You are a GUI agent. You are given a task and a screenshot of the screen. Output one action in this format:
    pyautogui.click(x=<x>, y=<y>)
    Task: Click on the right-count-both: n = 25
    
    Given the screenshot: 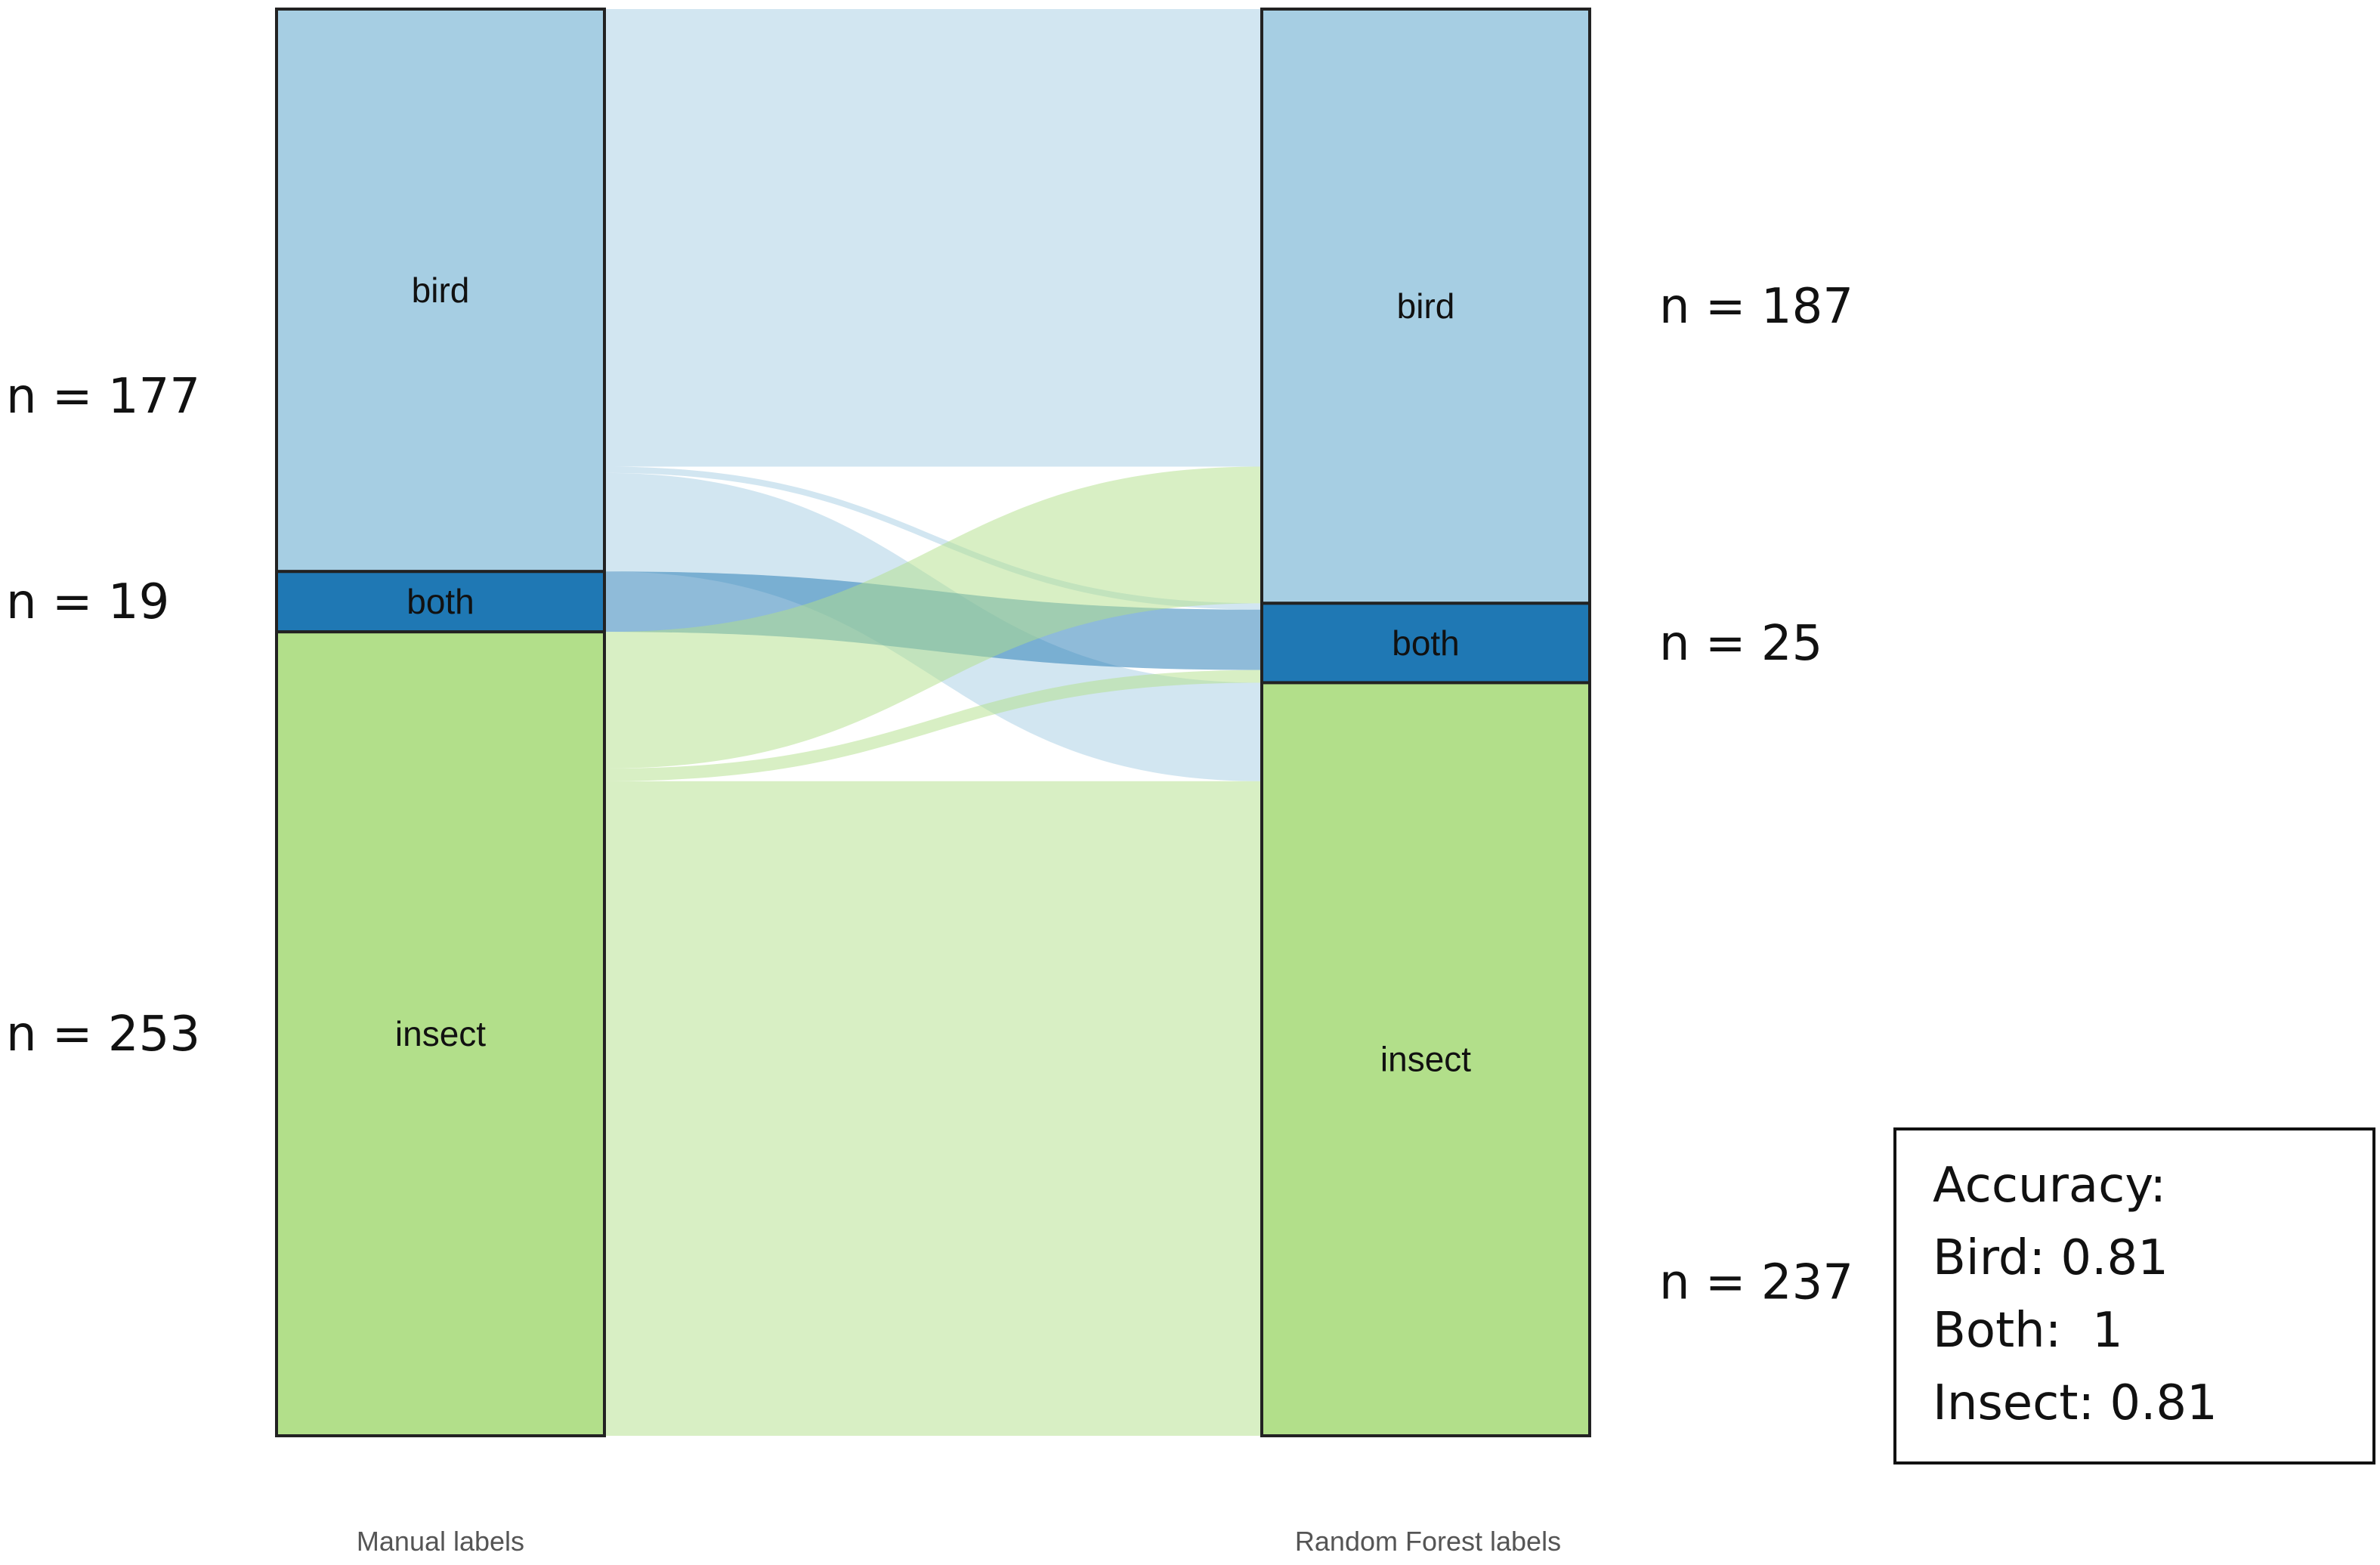 What is the action you would take?
    pyautogui.click(x=1740, y=644)
    